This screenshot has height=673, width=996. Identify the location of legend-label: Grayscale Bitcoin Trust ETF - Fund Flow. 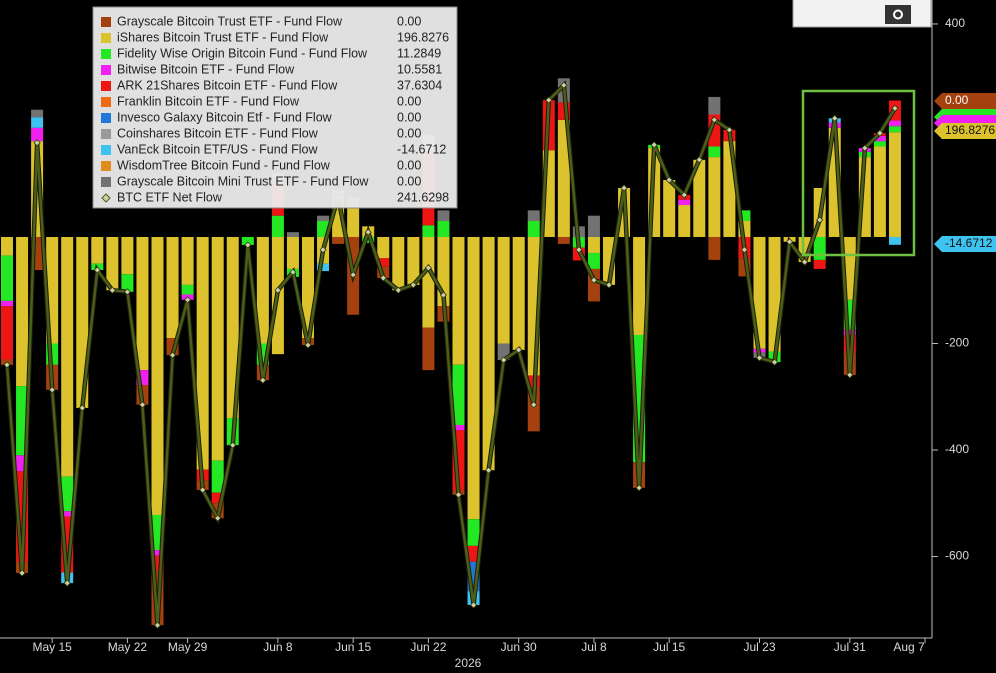
(230, 21).